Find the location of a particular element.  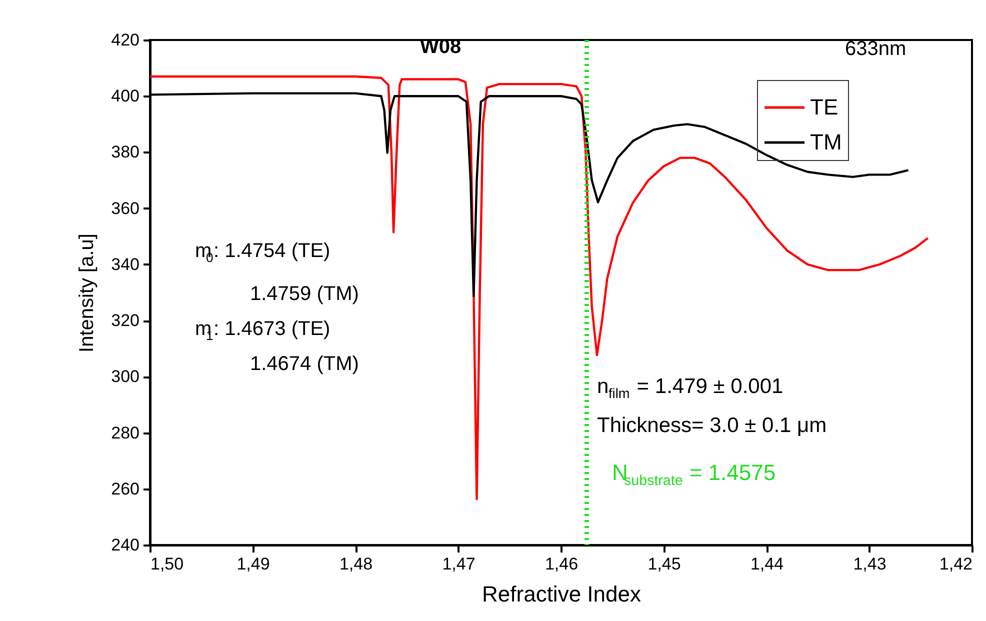

y-tick-label: 340 is located at coordinates (125, 264).